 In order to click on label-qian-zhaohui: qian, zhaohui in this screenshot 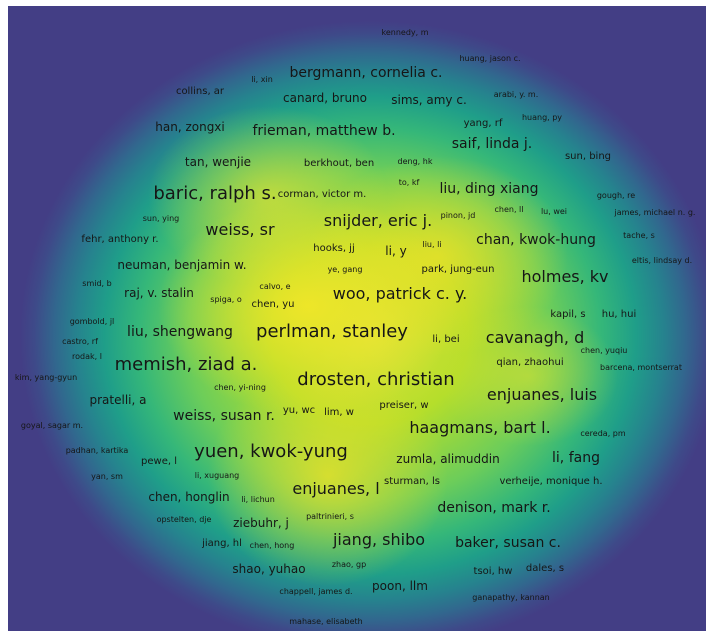, I will do `click(530, 362)`.